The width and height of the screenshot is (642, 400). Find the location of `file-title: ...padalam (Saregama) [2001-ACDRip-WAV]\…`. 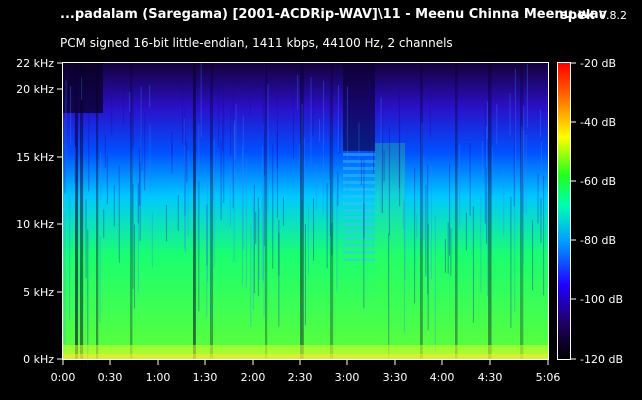

file-title: ...padalam (Saregama) [2001-ACDRip-WAV]\… is located at coordinates (334, 14).